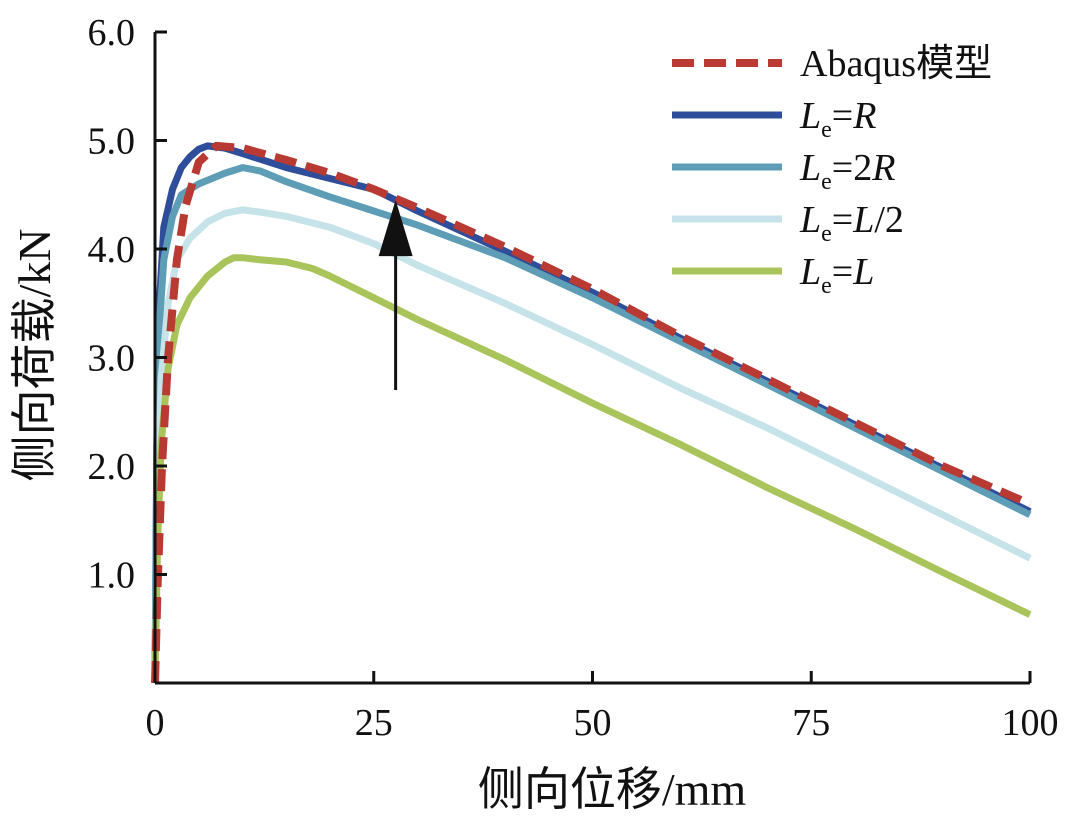 This screenshot has width=1077, height=819. Describe the element at coordinates (34, 355) in the screenshot. I see `y-axis-title: 侧向荷载/kN` at that location.